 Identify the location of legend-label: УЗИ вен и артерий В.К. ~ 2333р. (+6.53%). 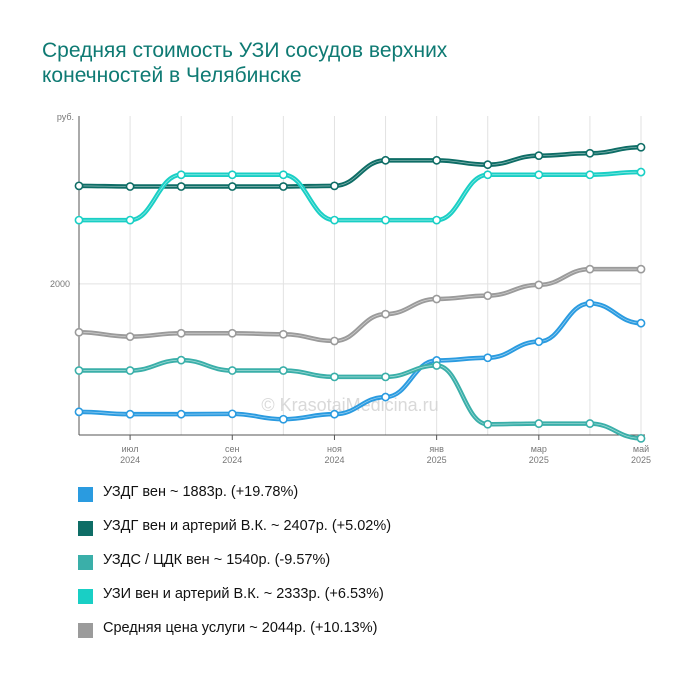
(243, 594).